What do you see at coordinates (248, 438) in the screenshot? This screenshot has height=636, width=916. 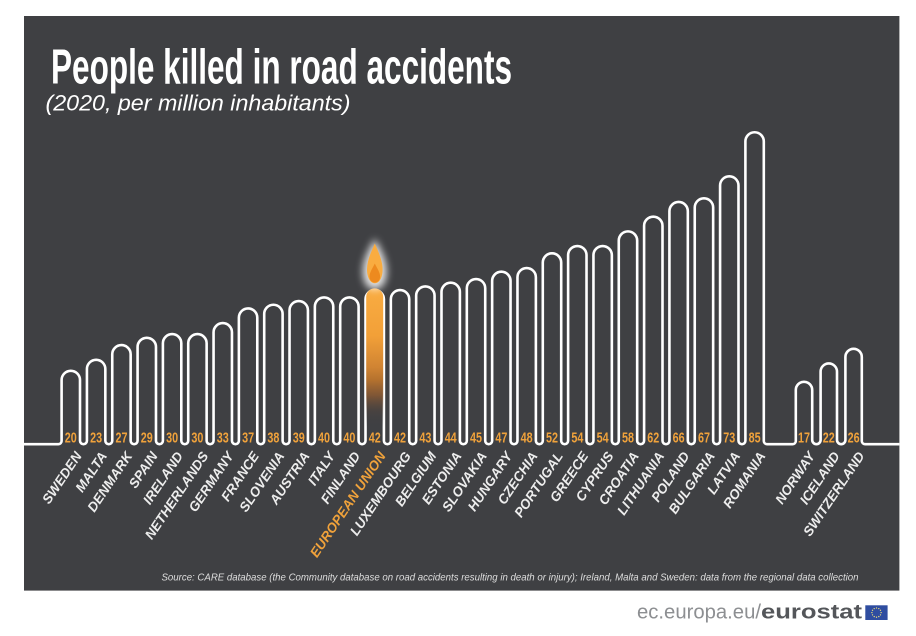 I see `svg-text: 37` at bounding box center [248, 438].